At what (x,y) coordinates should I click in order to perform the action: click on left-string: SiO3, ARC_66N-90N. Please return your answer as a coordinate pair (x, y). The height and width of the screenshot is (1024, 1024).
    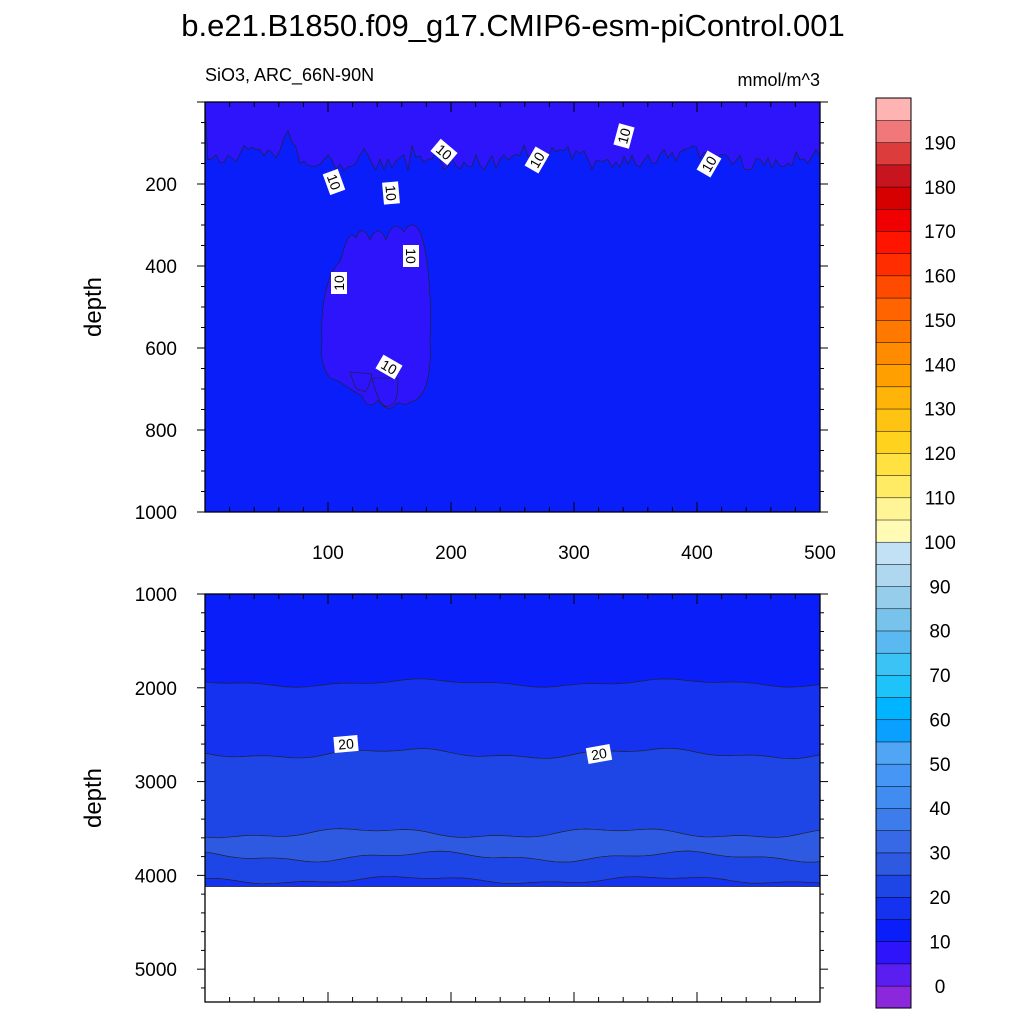
    Looking at the image, I should click on (289, 75).